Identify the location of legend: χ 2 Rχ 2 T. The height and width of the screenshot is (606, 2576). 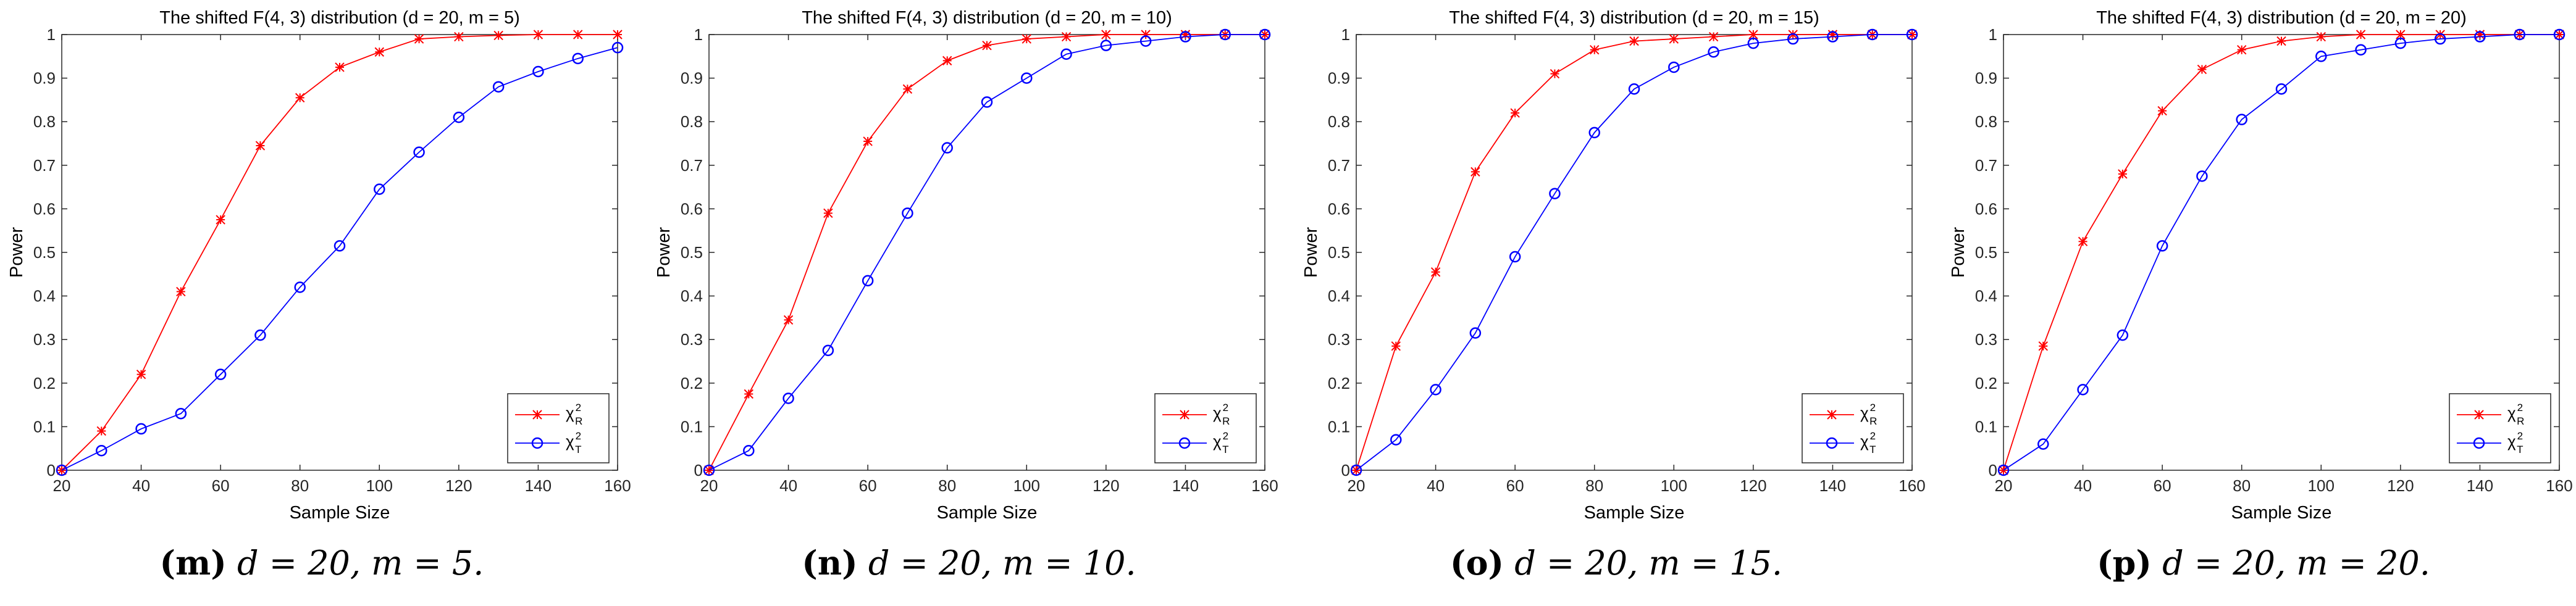
(1205, 428).